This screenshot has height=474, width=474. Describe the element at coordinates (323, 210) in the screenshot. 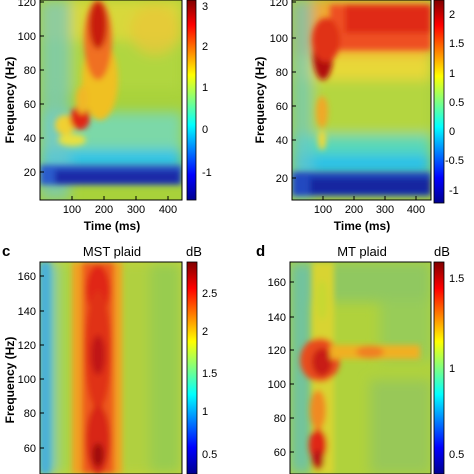

I see `xtick-b-100: 100` at that location.